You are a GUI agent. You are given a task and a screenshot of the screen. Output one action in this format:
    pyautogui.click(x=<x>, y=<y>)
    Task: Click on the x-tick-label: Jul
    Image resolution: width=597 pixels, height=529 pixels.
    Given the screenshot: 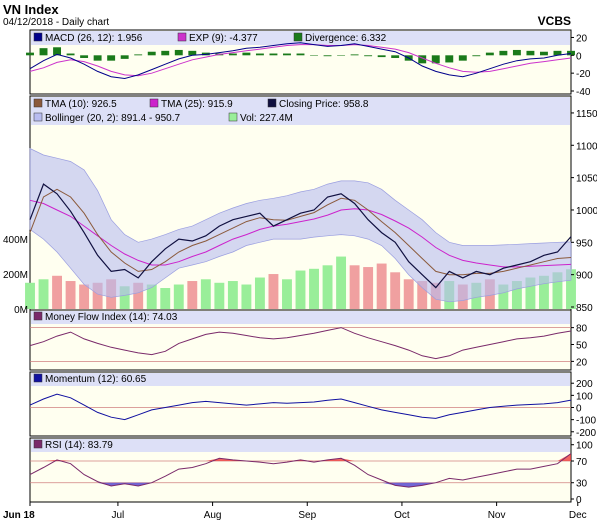 What is the action you would take?
    pyautogui.click(x=118, y=515)
    